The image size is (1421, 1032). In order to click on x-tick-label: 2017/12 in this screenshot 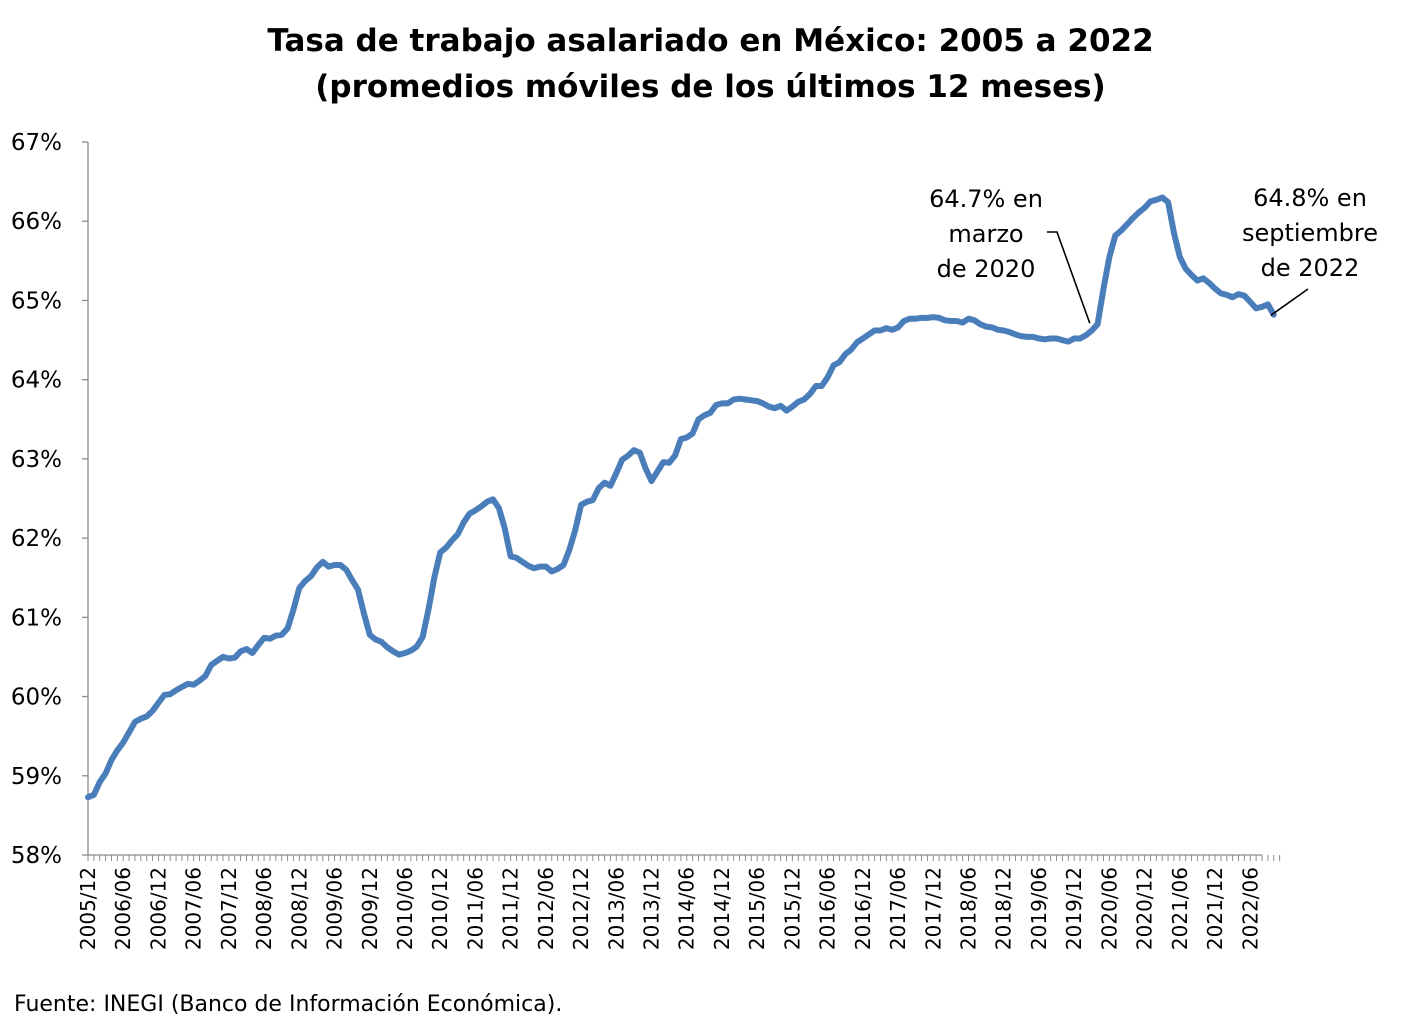, I will do `click(933, 908)`.